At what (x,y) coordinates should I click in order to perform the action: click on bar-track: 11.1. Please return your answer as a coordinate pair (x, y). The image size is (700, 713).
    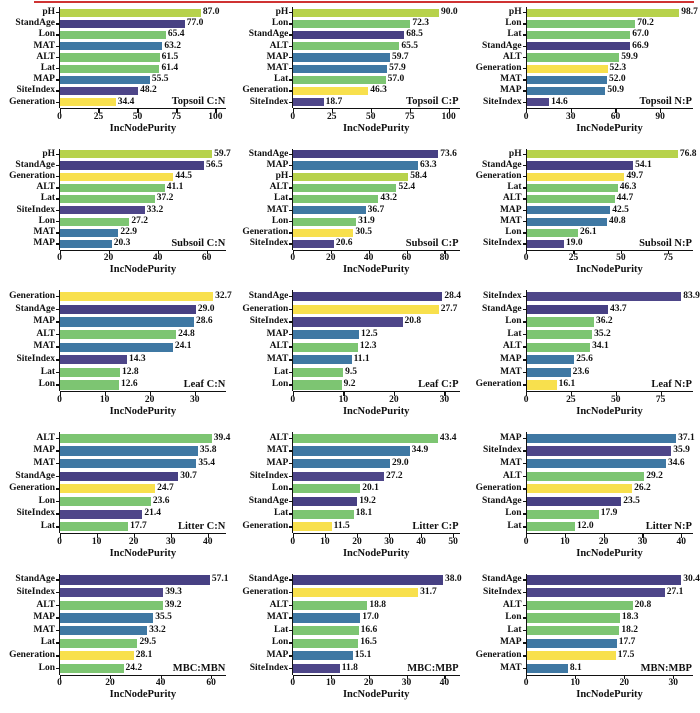
    Looking at the image, I should click on (379, 360).